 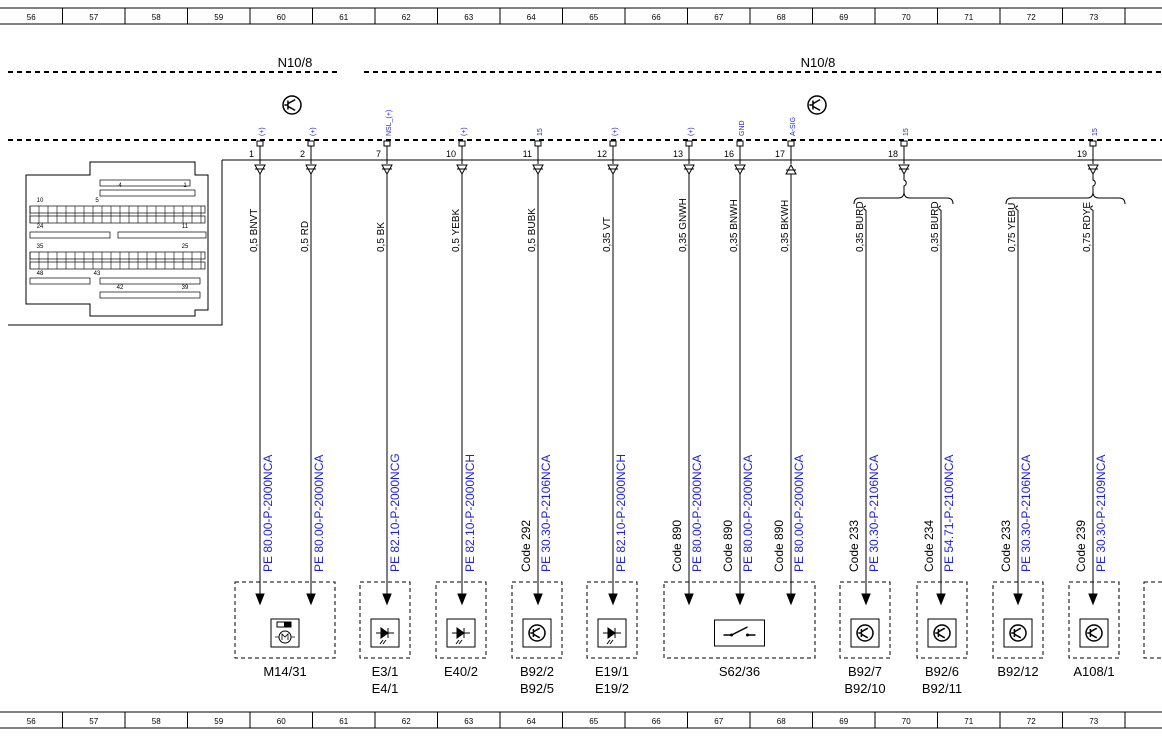 I want to click on component-label: B92/7, so click(x=865, y=671).